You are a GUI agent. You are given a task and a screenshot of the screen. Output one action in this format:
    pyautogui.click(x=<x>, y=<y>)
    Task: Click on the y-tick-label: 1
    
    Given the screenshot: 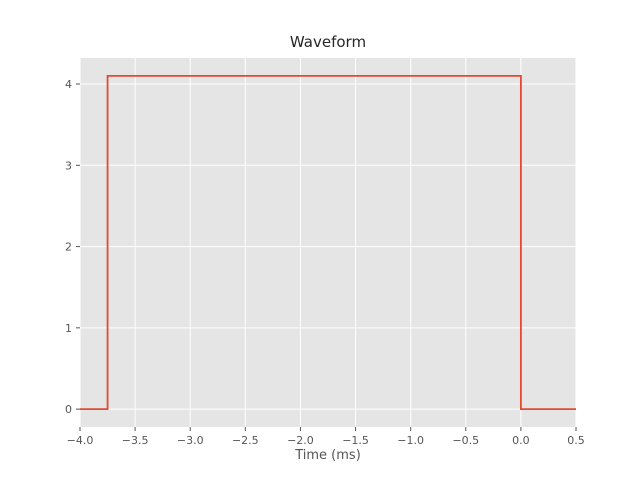 What is the action you would take?
    pyautogui.click(x=68, y=328)
    